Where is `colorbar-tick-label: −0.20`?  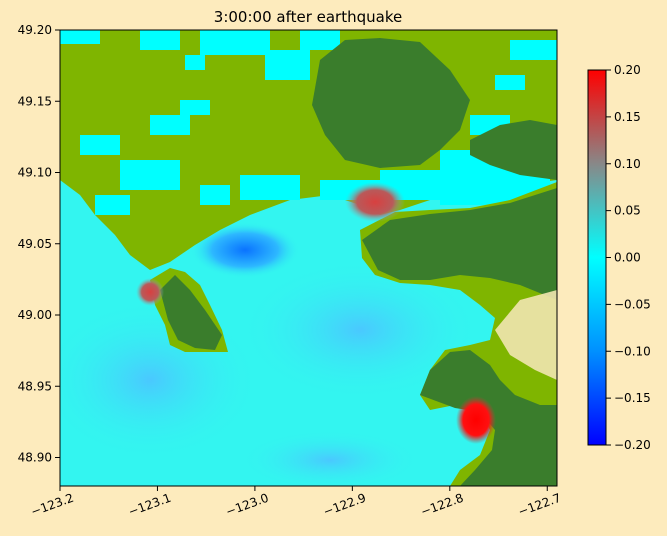
colorbar-tick-label: −0.20 is located at coordinates (632, 445).